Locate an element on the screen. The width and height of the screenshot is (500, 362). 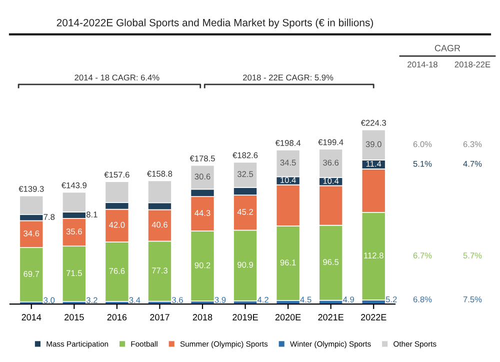
text: 2014 - 18 CAGR: 6.4% is located at coordinates (117, 77).